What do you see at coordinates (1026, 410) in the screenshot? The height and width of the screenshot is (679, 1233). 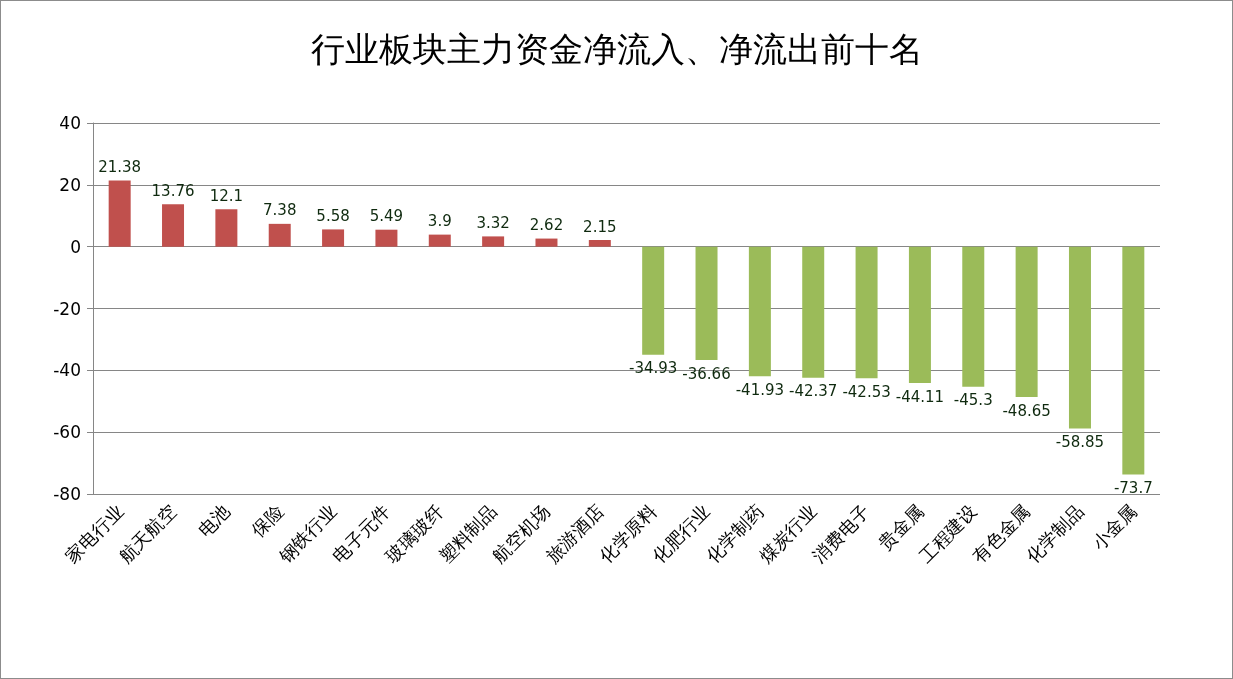 I see `data-label: -48.65` at bounding box center [1026, 410].